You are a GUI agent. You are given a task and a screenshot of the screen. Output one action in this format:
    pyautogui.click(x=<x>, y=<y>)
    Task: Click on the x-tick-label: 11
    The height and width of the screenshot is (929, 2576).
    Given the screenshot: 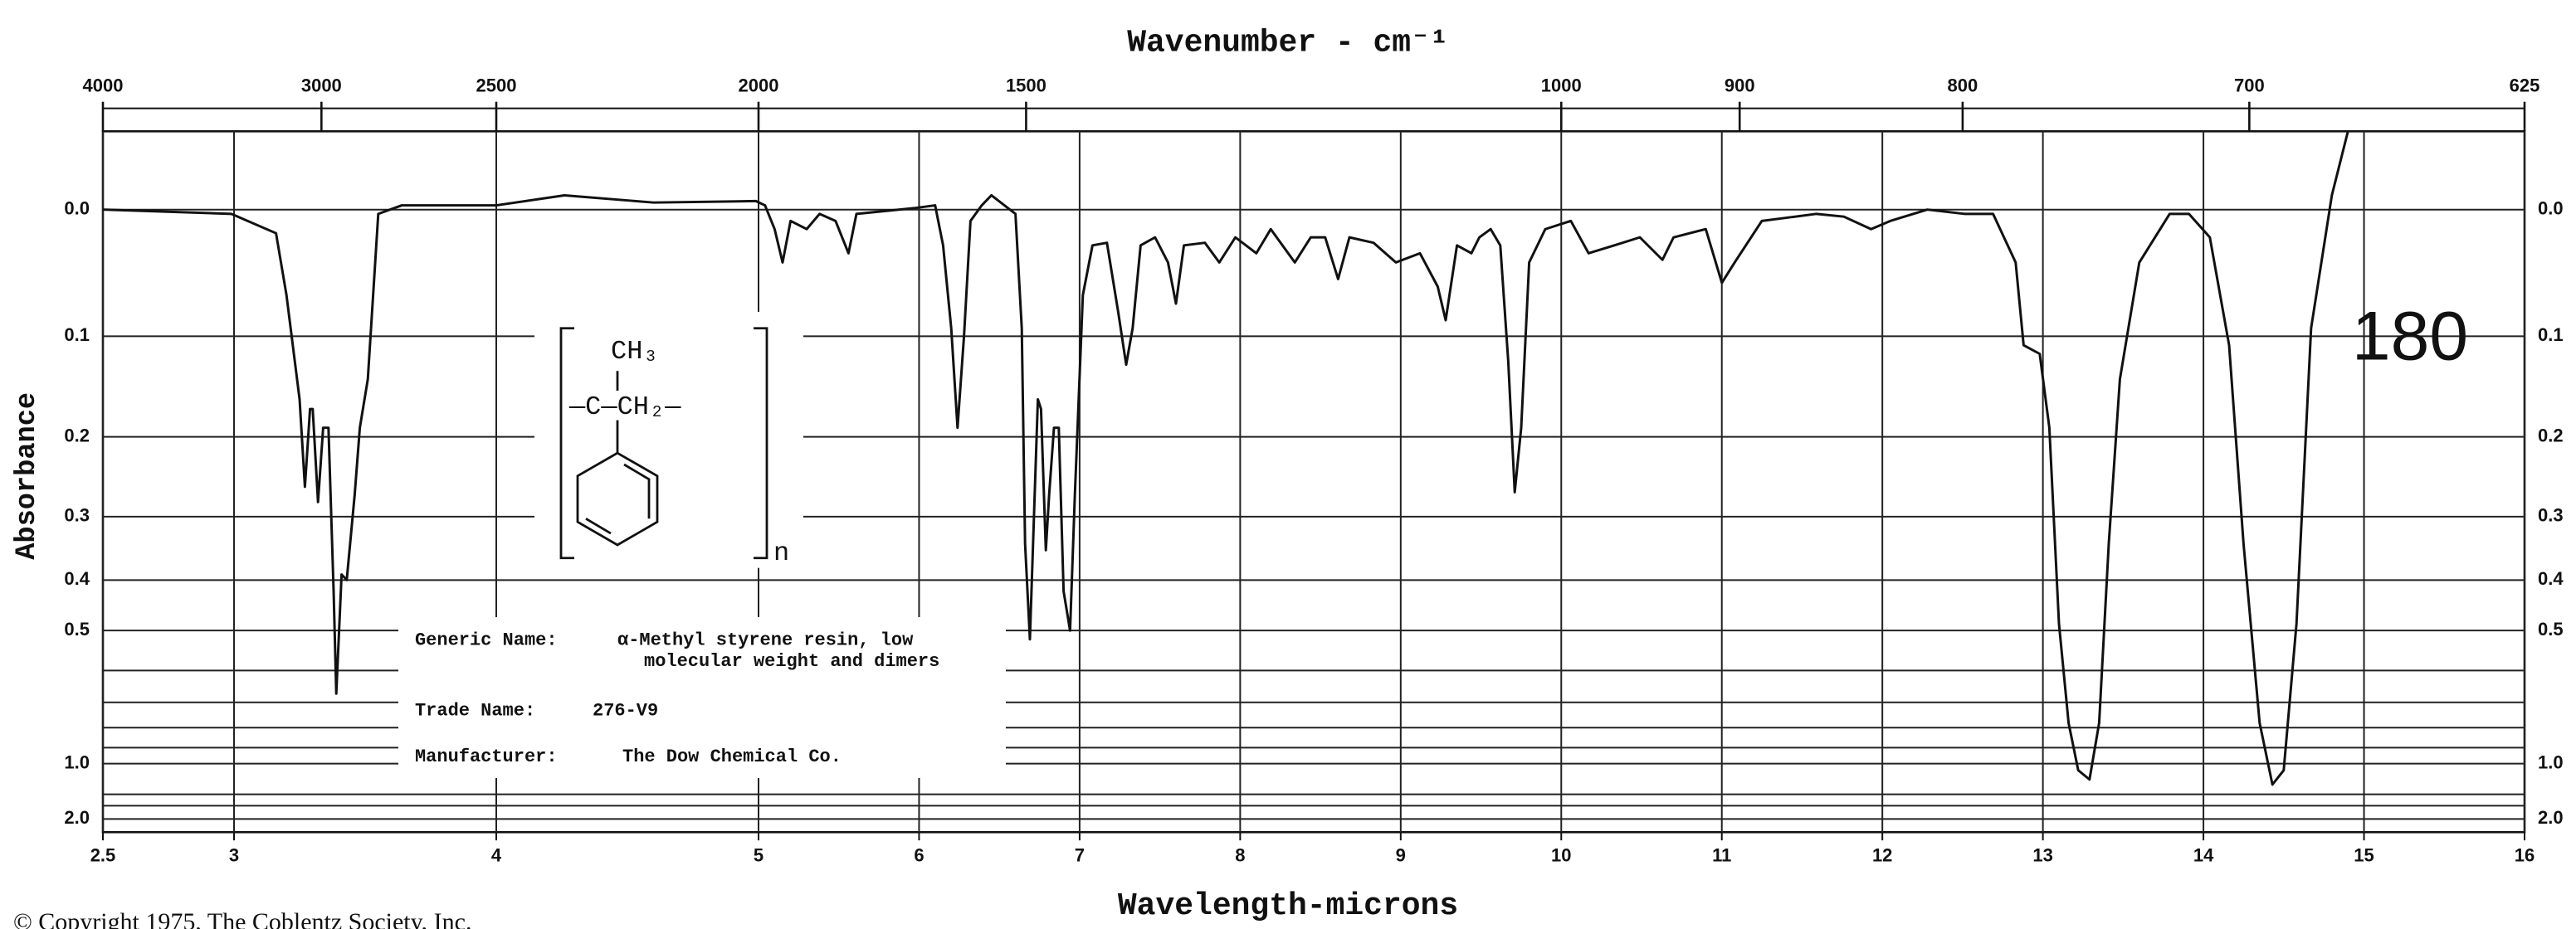 What is the action you would take?
    pyautogui.click(x=1722, y=856)
    